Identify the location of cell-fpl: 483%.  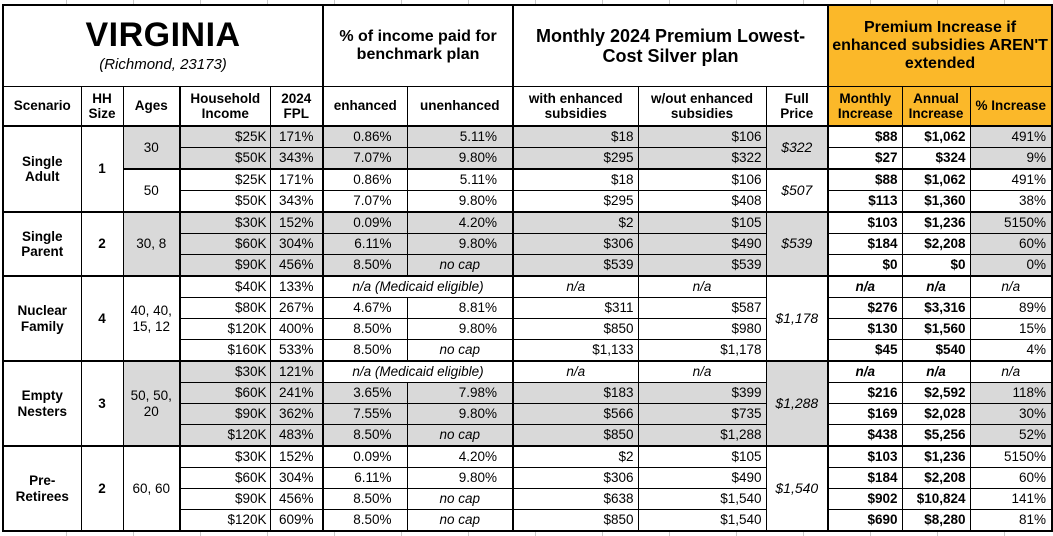
(297, 435).